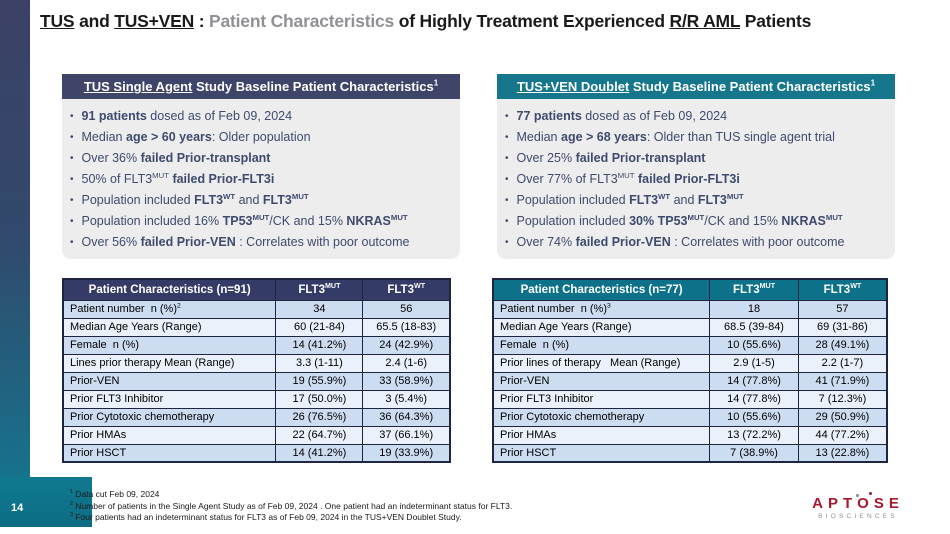  Describe the element at coordinates (601, 289) in the screenshot. I see `table-header-characteristics: Patient Characteristics (n=77)` at that location.